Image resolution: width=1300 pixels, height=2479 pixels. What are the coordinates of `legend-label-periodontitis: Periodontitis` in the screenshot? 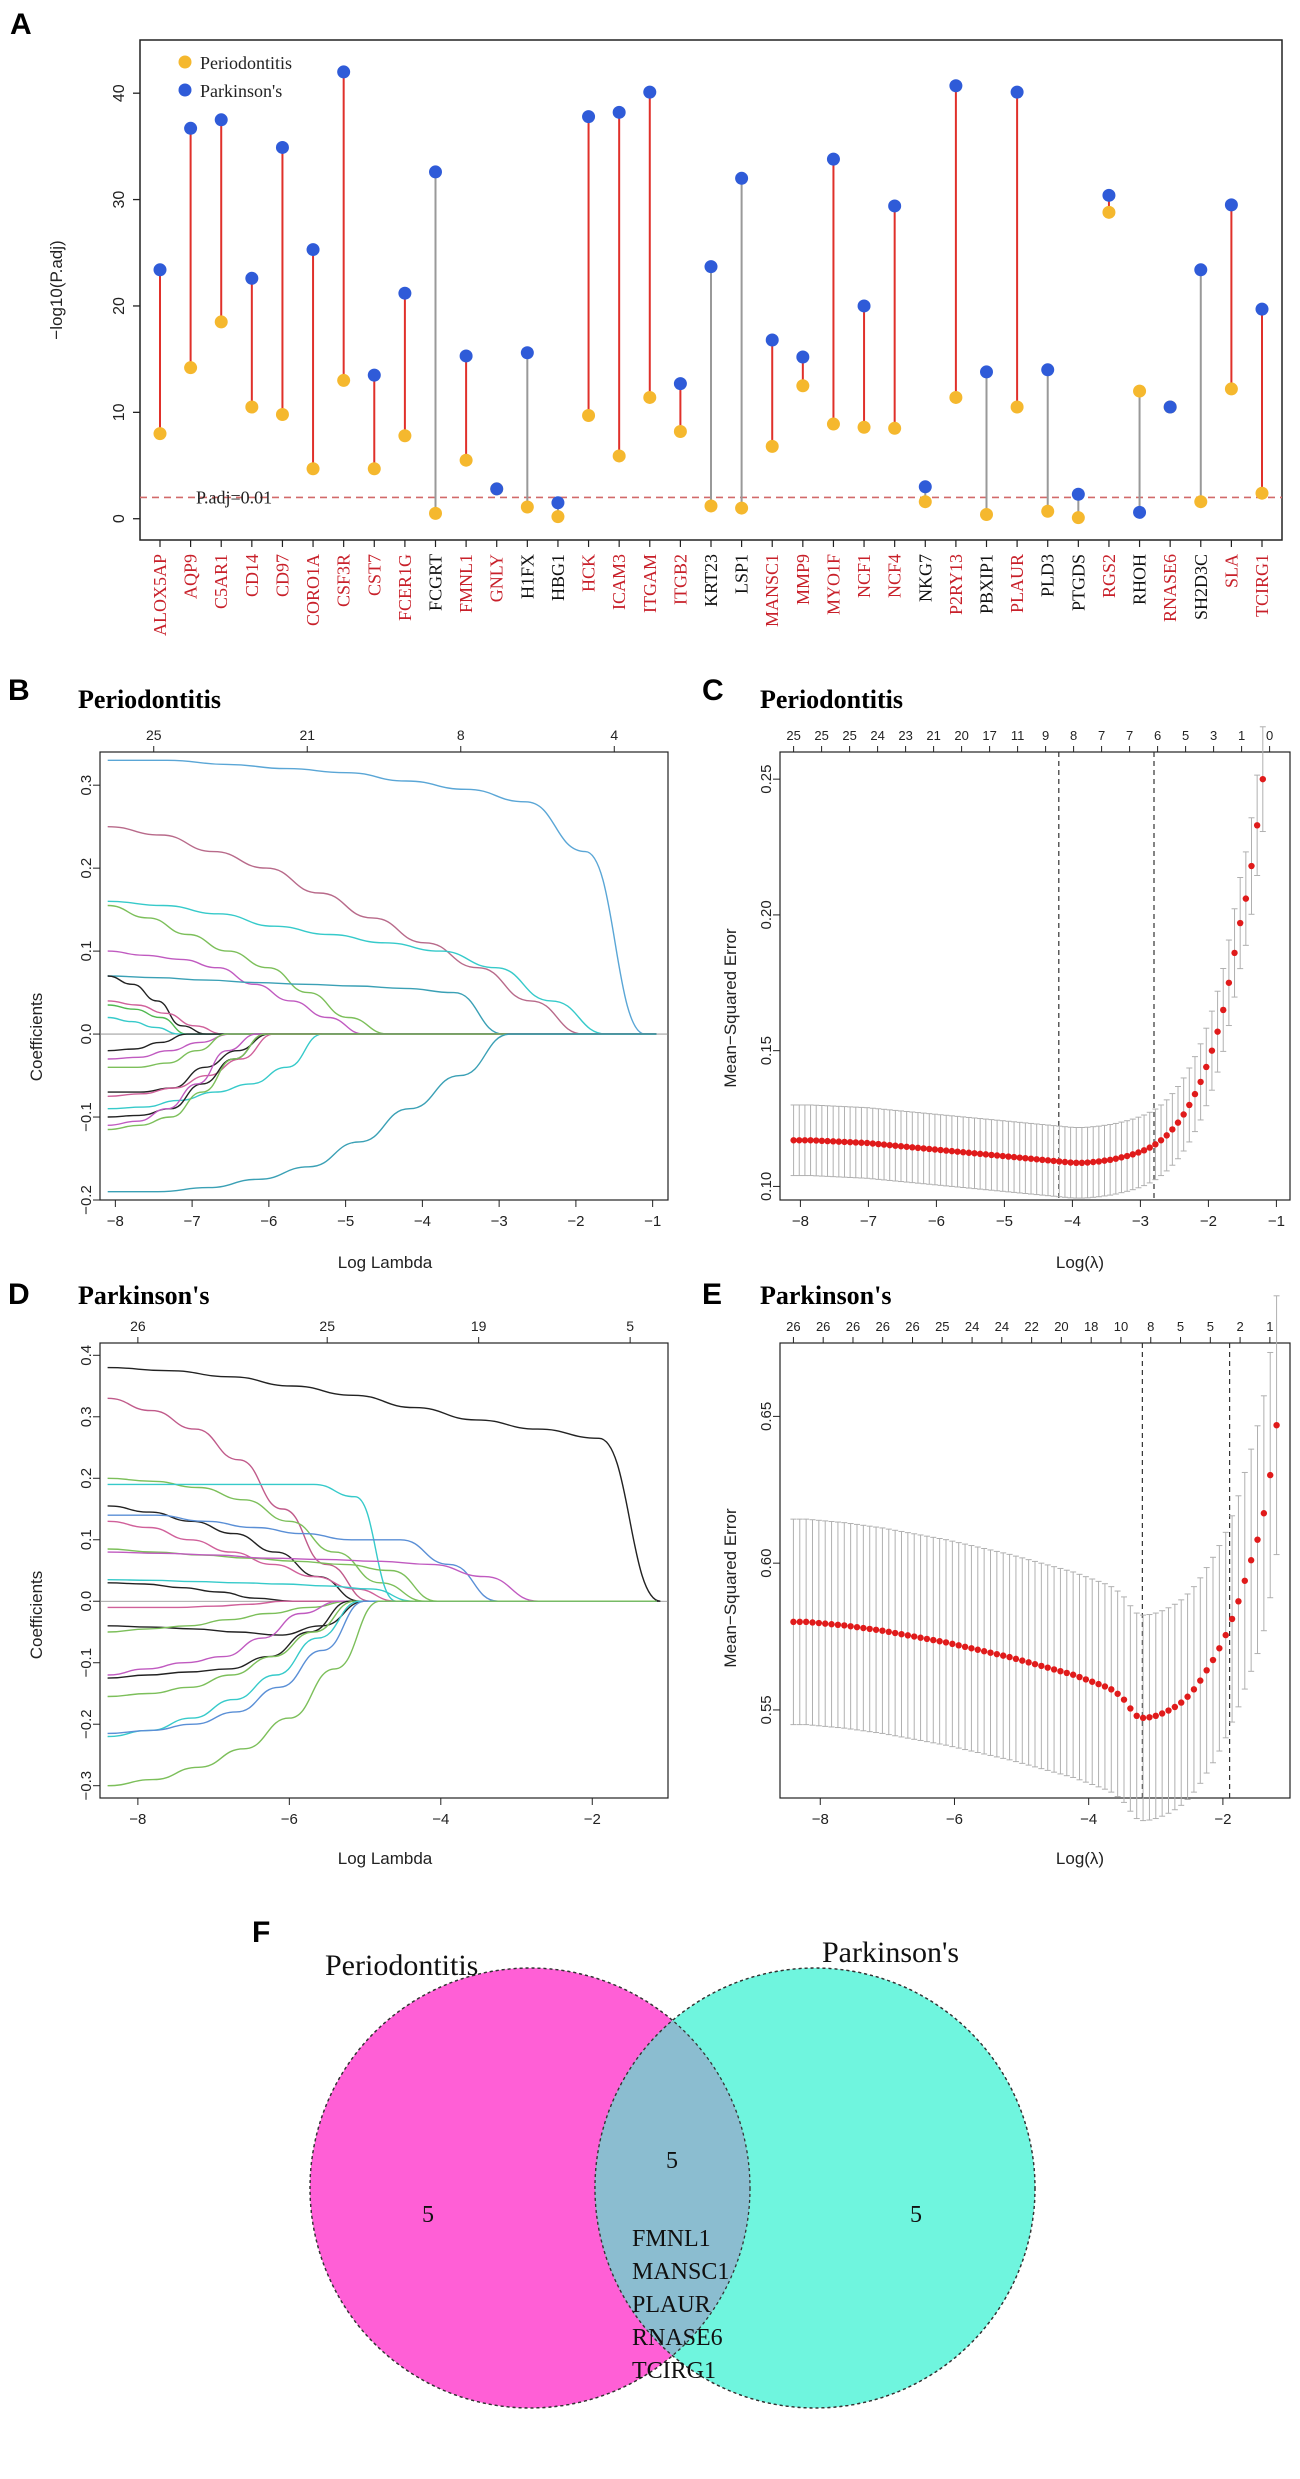 It's located at (246, 63).